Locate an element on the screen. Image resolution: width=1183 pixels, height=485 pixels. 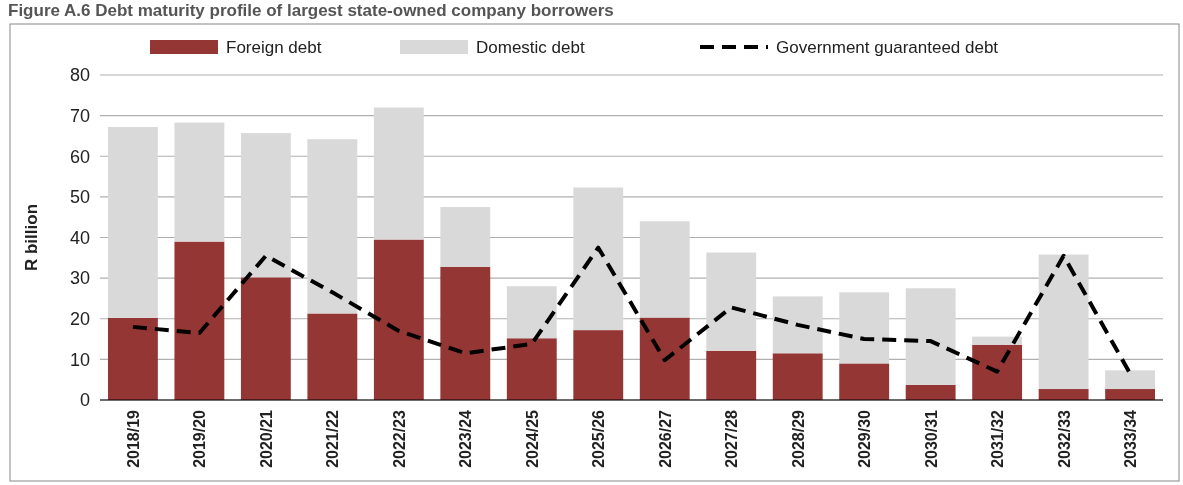
x-tick-label: 2028/29 is located at coordinates (798, 438).